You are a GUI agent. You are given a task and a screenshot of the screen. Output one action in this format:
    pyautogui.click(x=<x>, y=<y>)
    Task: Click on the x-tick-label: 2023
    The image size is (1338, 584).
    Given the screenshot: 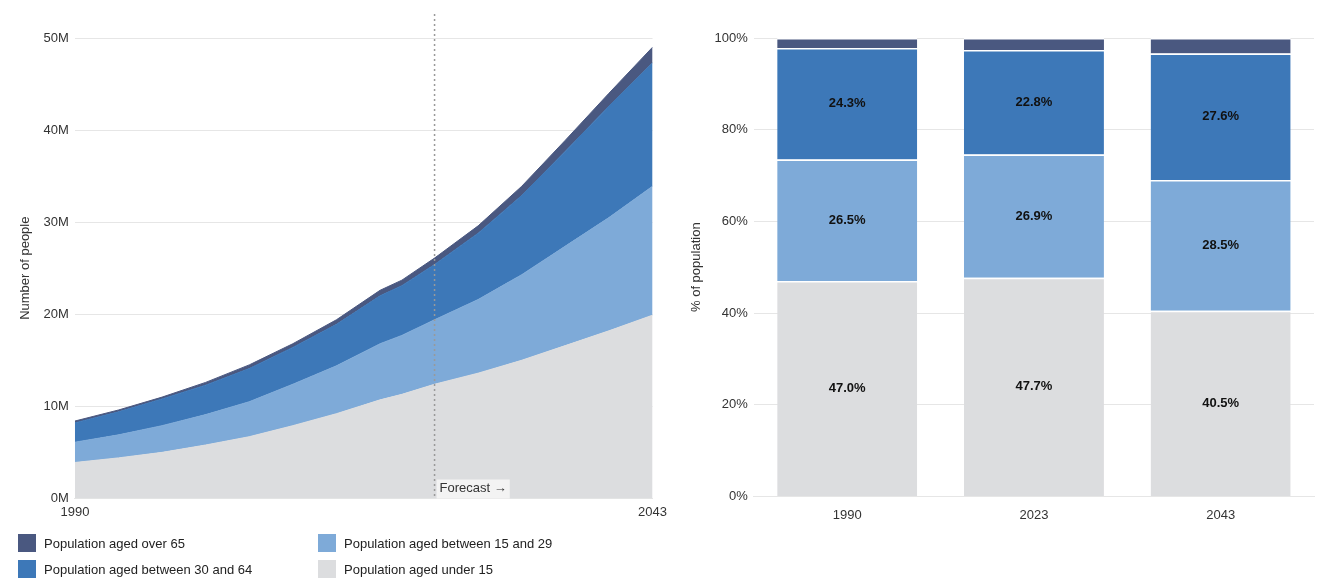 What is the action you would take?
    pyautogui.click(x=1034, y=514)
    